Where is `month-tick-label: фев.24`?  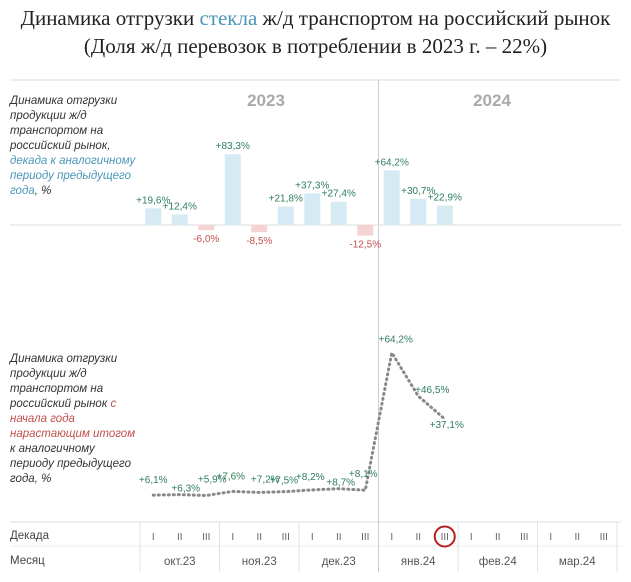
month-tick-label: фев.24 is located at coordinates (498, 562).